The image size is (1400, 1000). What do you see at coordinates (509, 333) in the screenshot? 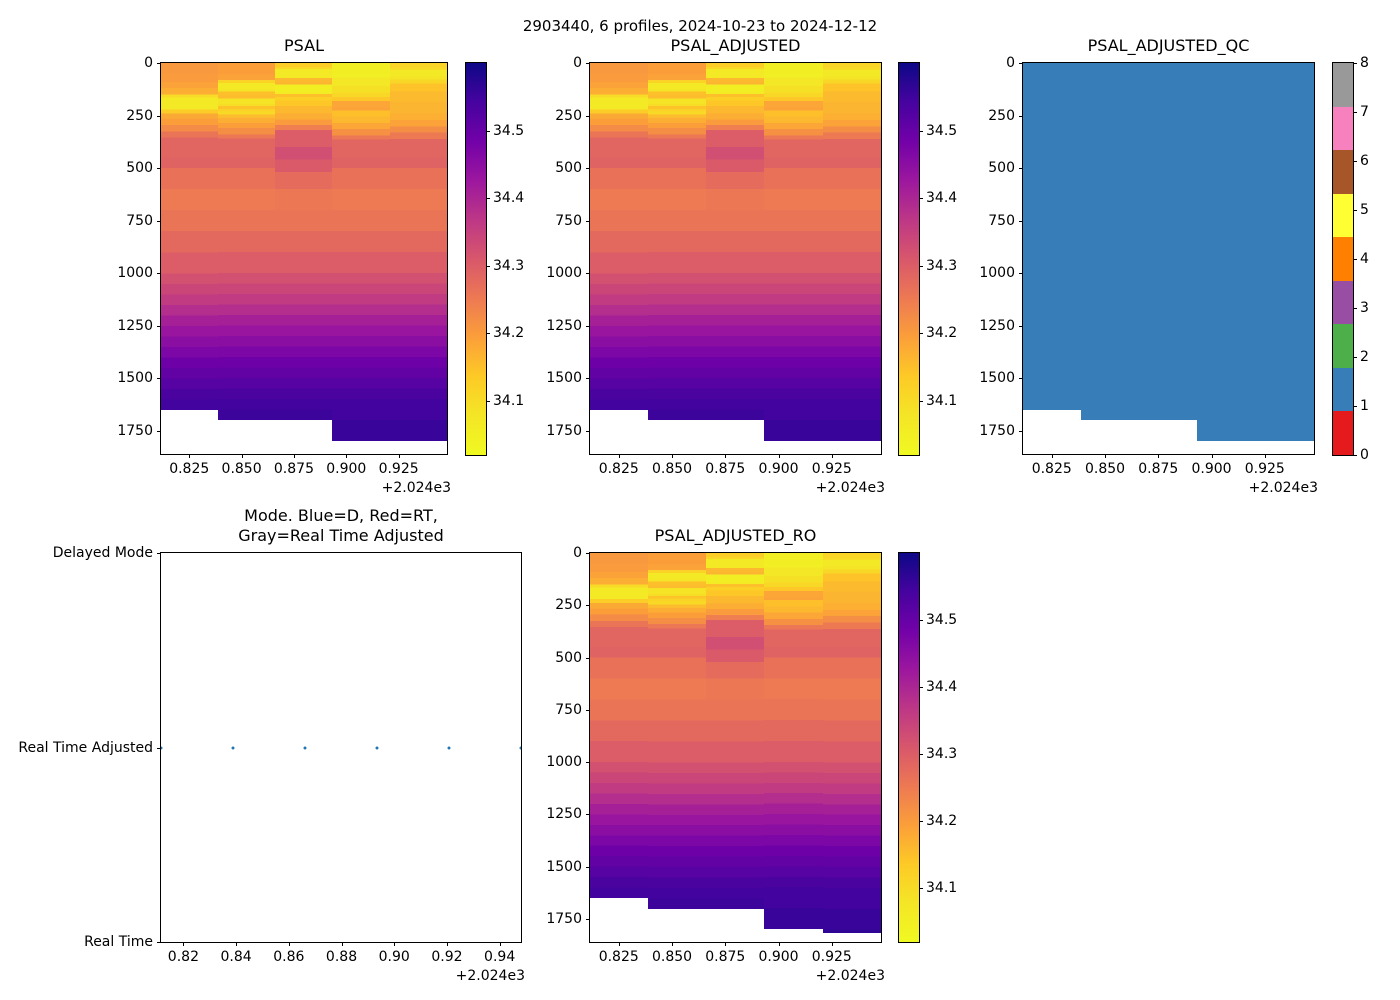
I see `colorbar-tick-label: 34.2` at bounding box center [509, 333].